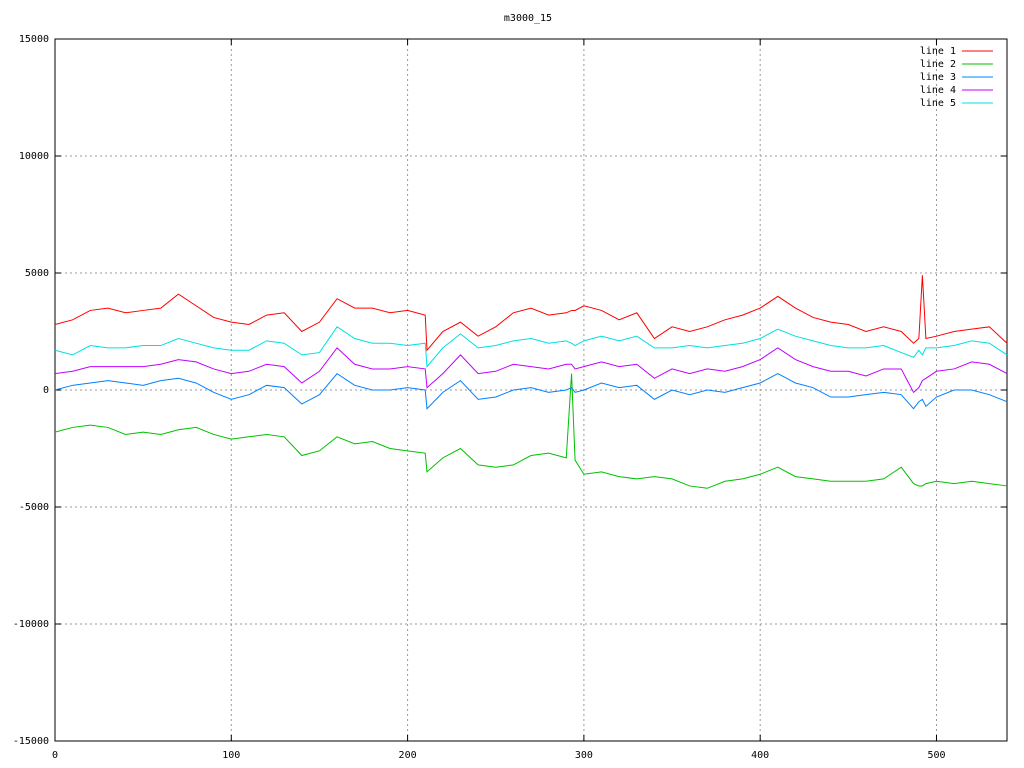 Image resolution: width=1024 pixels, height=768 pixels. I want to click on y-tick-label: -5000, so click(34, 507).